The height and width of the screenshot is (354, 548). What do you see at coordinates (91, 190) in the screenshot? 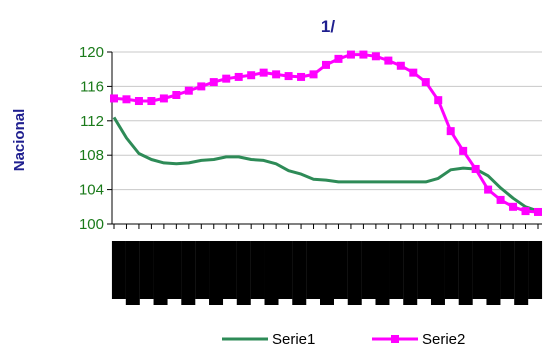
I see `y-tick-label: 104` at bounding box center [91, 190].